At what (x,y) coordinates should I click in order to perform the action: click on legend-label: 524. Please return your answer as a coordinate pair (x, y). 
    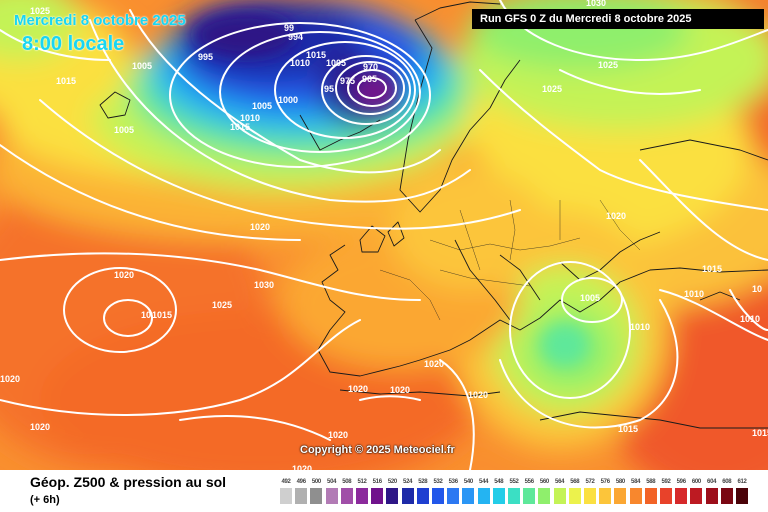
    Looking at the image, I should click on (408, 482).